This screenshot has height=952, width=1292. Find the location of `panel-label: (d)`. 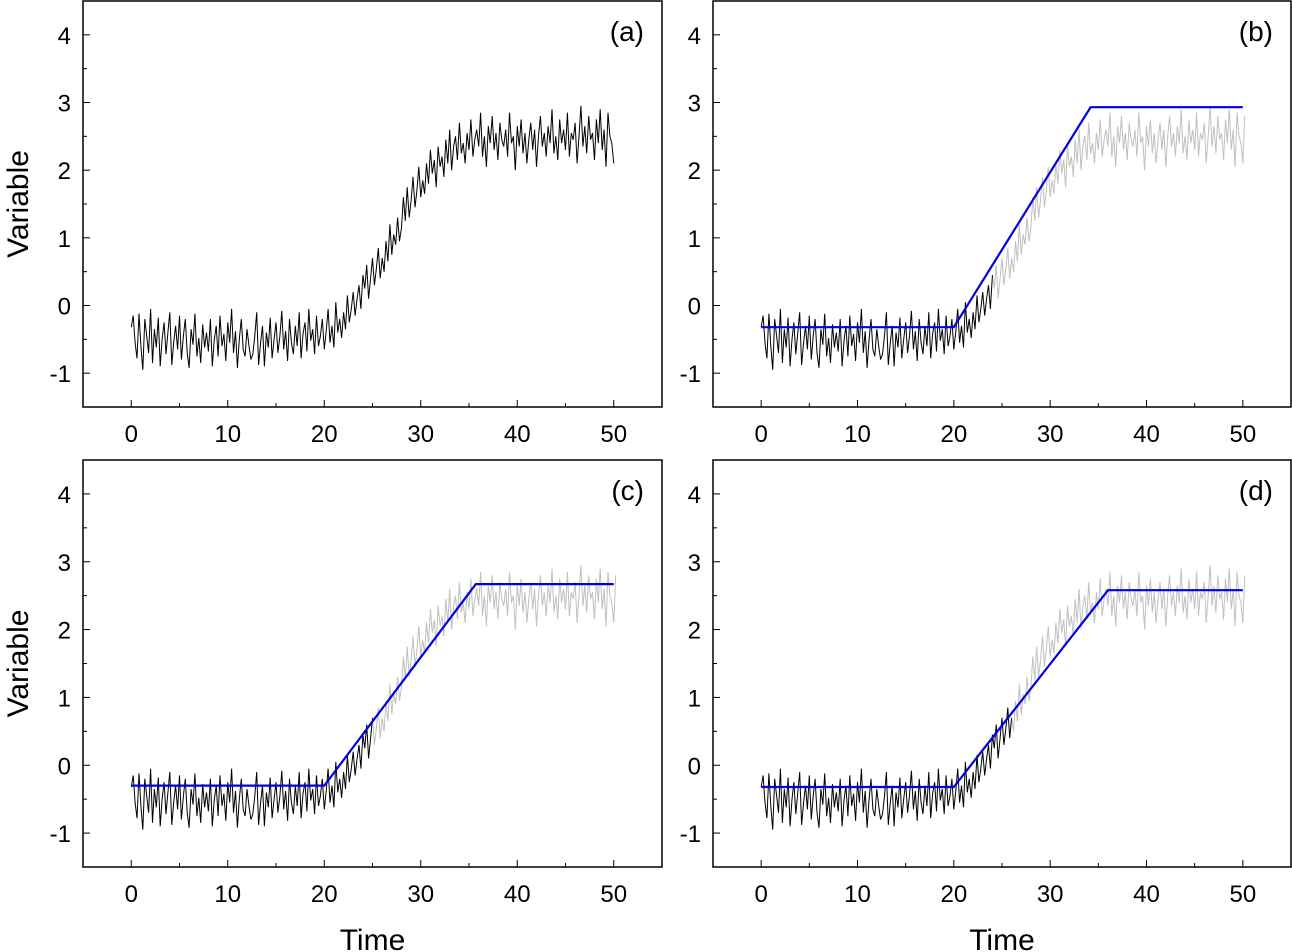

panel-label: (d) is located at coordinates (1256, 490).